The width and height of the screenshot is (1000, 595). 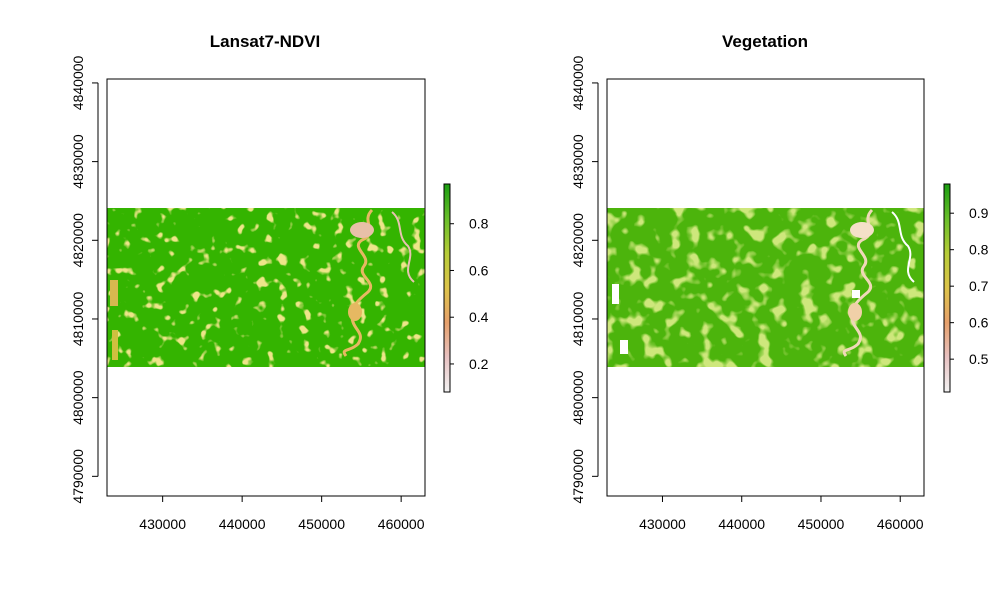 I want to click on colorbar-ticks: 0.5 0.6 0.7 0.8 0.9, so click(x=969, y=286).